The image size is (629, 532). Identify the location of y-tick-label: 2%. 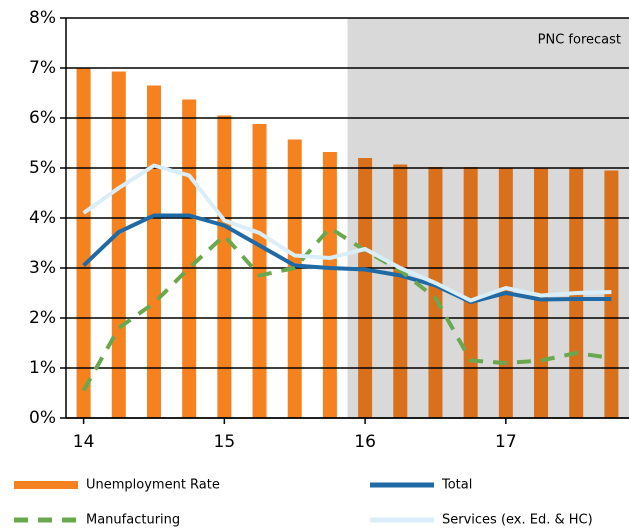
(42, 318).